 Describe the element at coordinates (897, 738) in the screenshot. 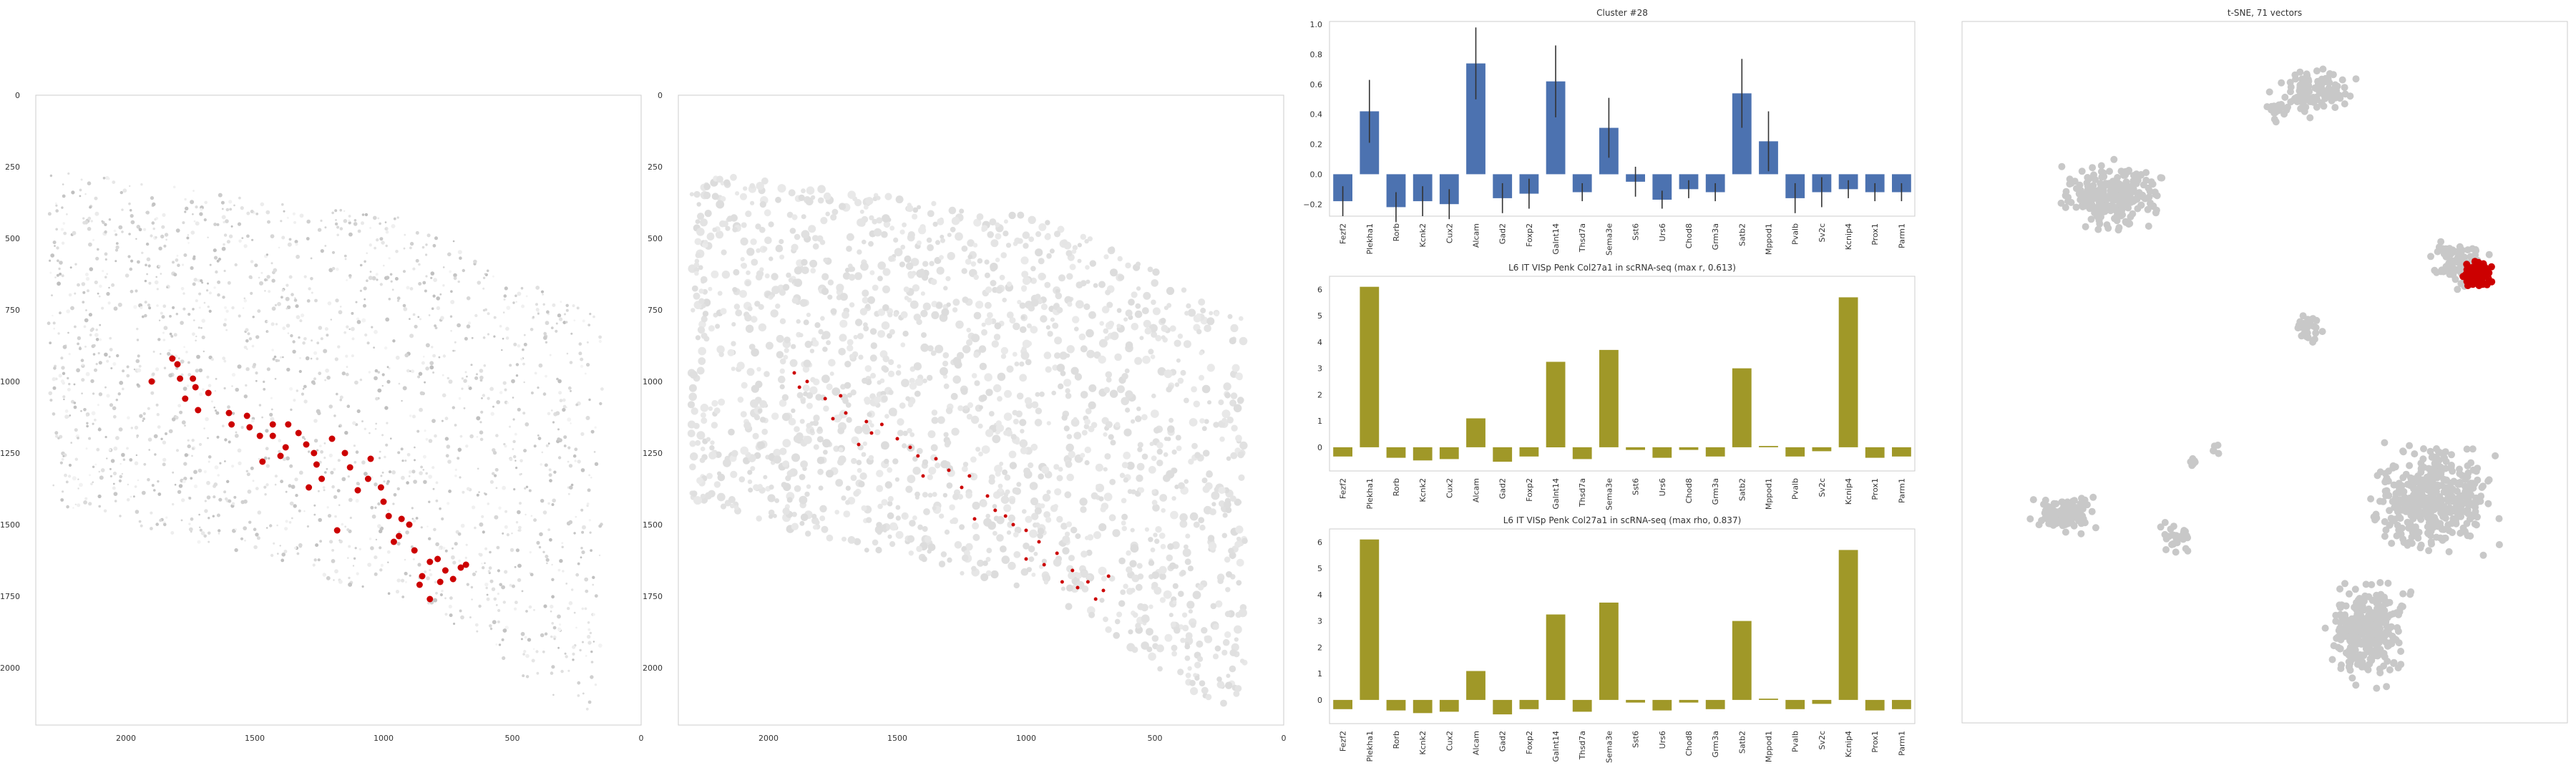

I see `x-tick-label: 1500` at that location.